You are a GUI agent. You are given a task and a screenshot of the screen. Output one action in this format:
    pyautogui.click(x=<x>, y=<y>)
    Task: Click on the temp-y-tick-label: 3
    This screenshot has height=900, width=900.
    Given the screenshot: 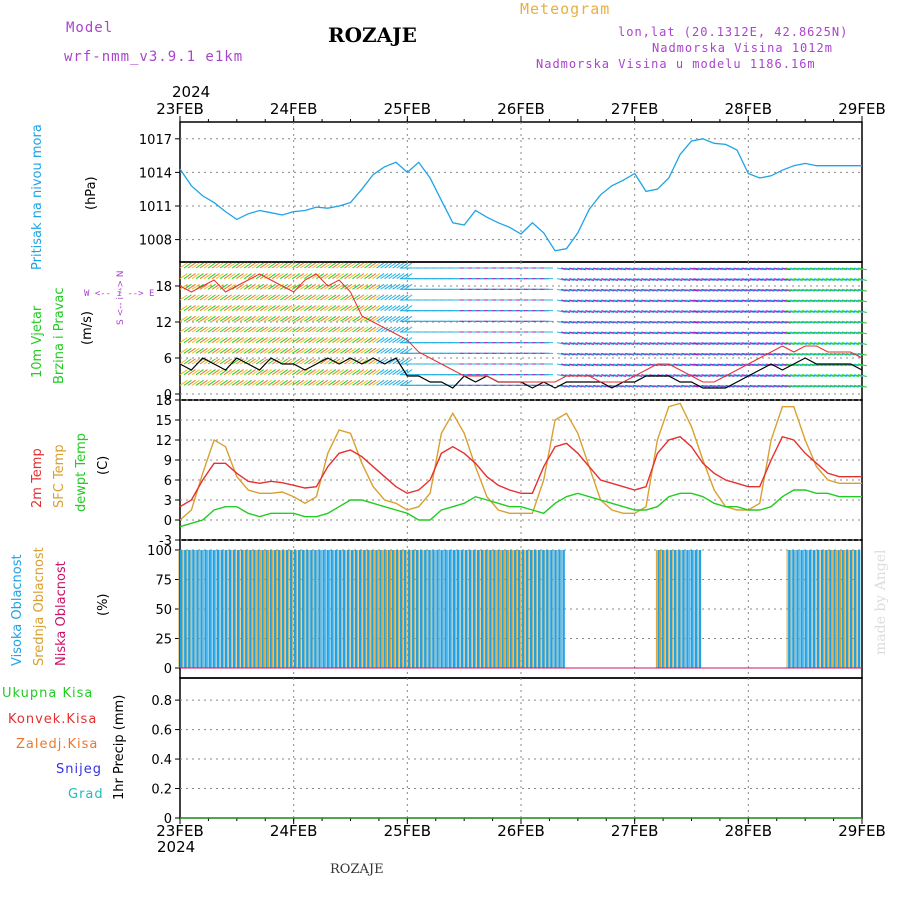 What is the action you would take?
    pyautogui.click(x=168, y=501)
    